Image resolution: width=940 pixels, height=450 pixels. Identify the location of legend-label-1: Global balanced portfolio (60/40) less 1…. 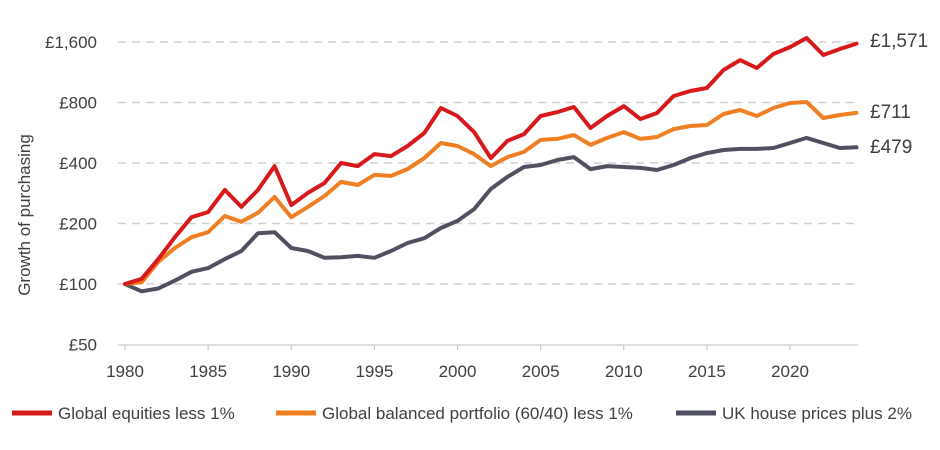
(477, 413).